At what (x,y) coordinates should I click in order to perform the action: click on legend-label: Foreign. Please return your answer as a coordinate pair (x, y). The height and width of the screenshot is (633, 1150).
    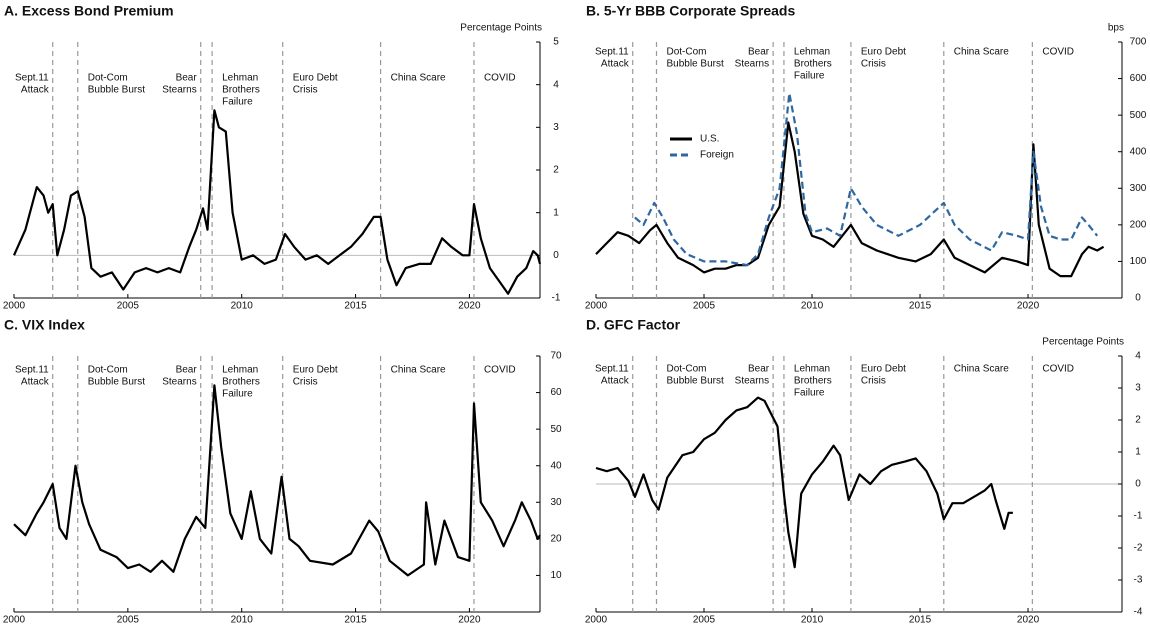
    Looking at the image, I should click on (717, 155).